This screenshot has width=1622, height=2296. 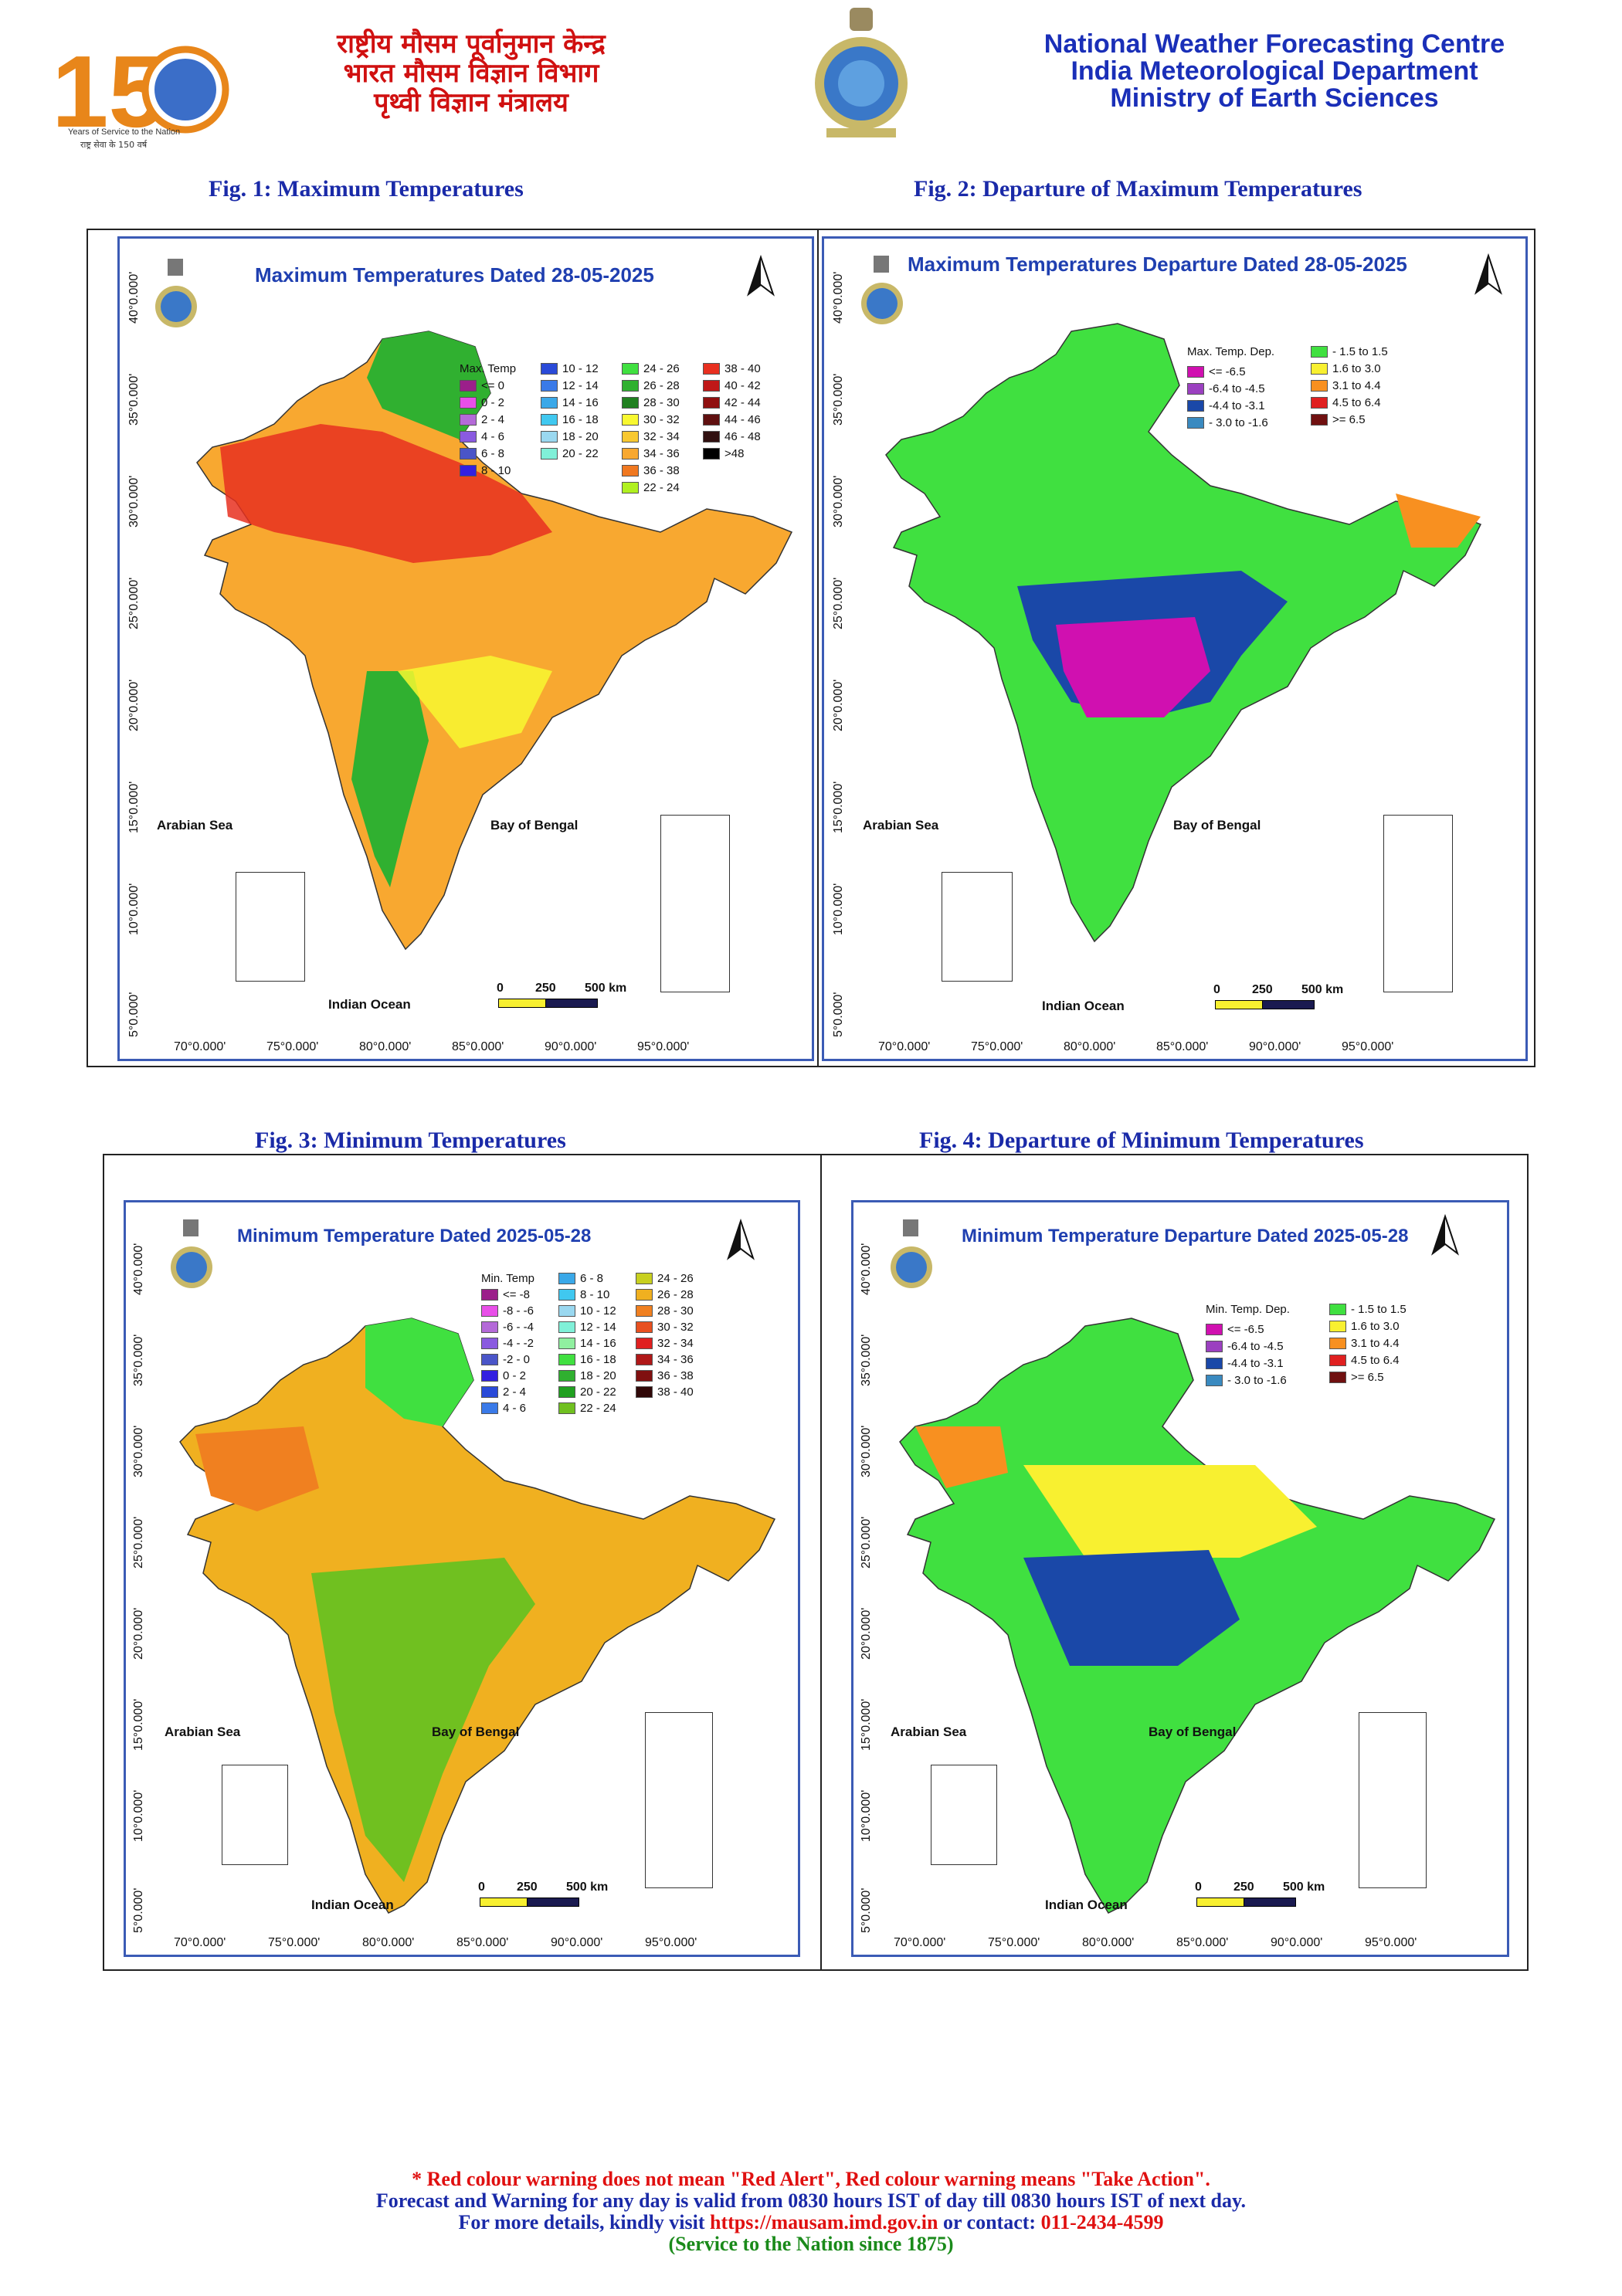 I want to click on legend-item: - 1.5 to 1.5, so click(x=1368, y=1309).